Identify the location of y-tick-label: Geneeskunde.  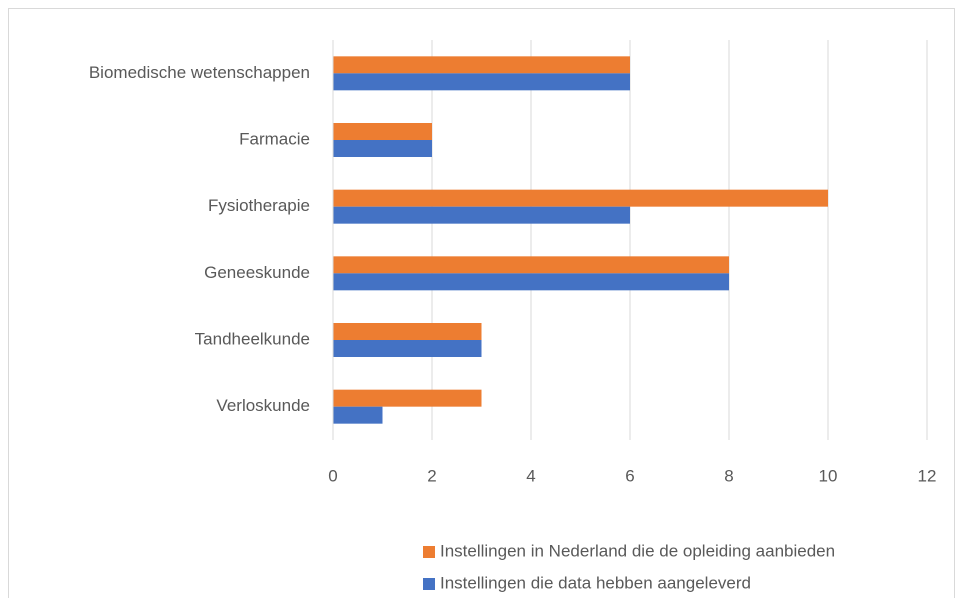
(257, 272).